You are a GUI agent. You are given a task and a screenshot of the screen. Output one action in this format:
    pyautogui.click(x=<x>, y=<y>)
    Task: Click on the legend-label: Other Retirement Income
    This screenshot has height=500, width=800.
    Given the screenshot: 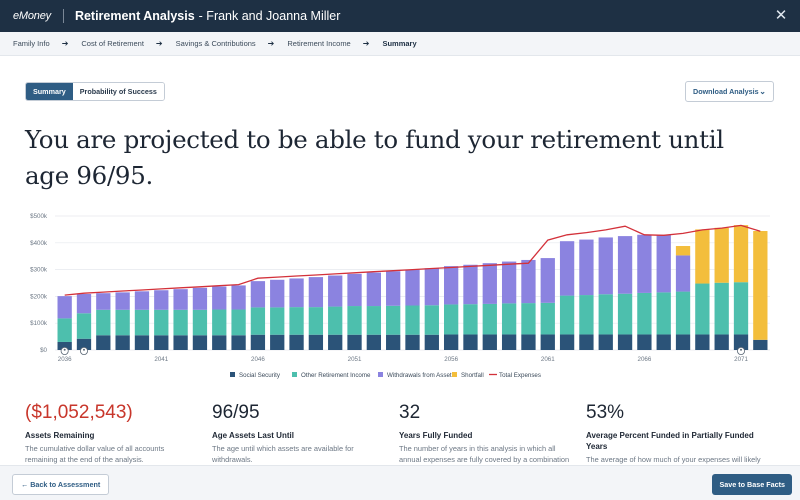 What is the action you would take?
    pyautogui.click(x=336, y=375)
    